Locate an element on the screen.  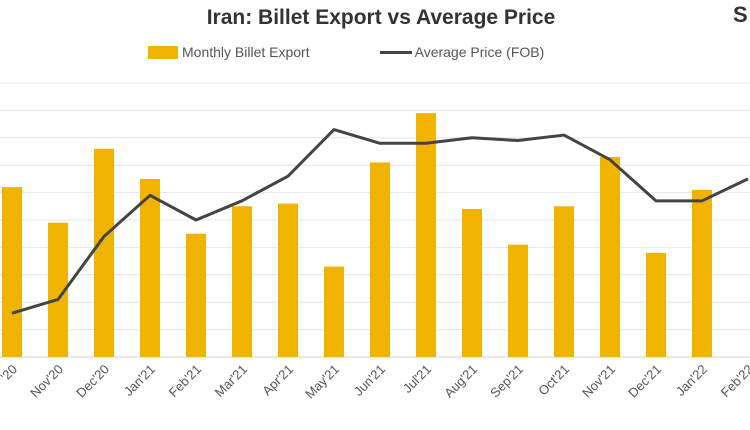
corner-text: S is located at coordinates (740, 14).